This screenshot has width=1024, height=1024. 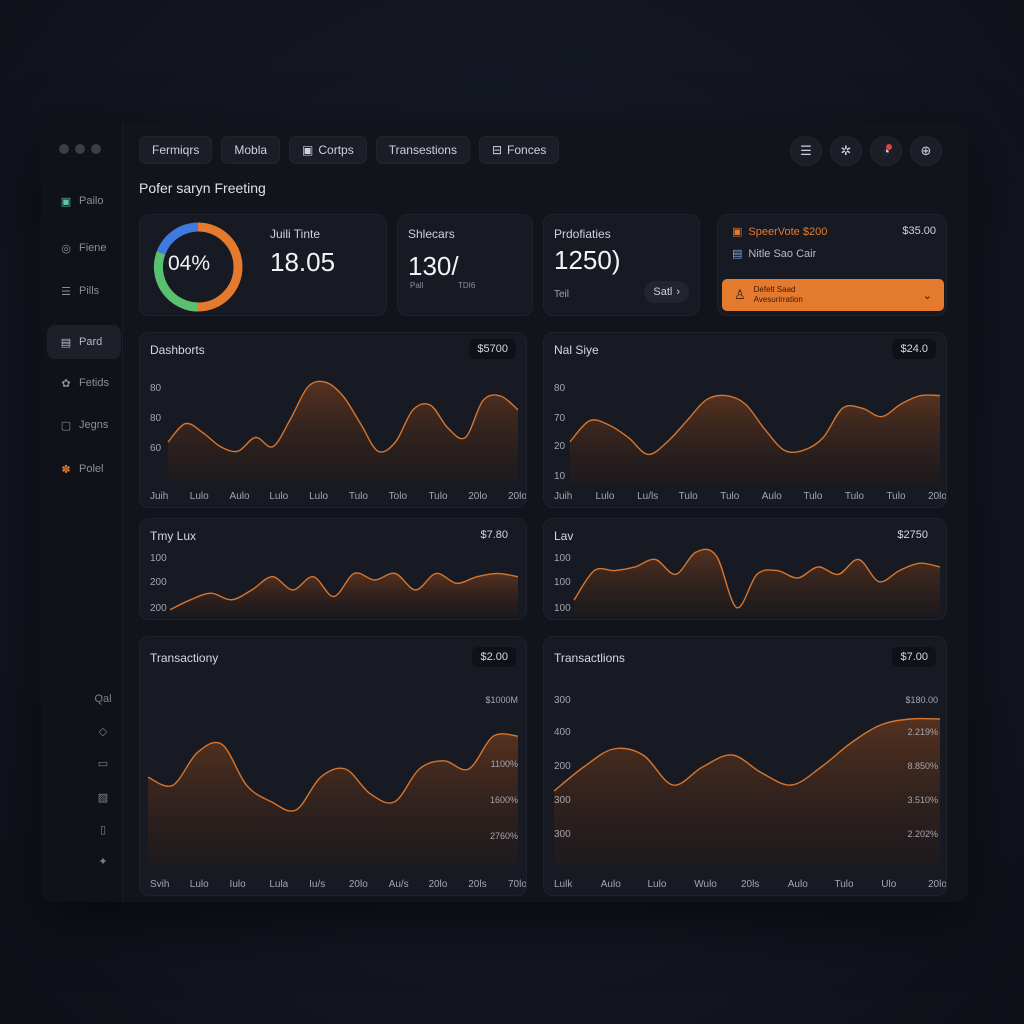 What do you see at coordinates (778, 295) in the screenshot?
I see `promo-dropdown-text: Defelt Saad Avesurirration` at bounding box center [778, 295].